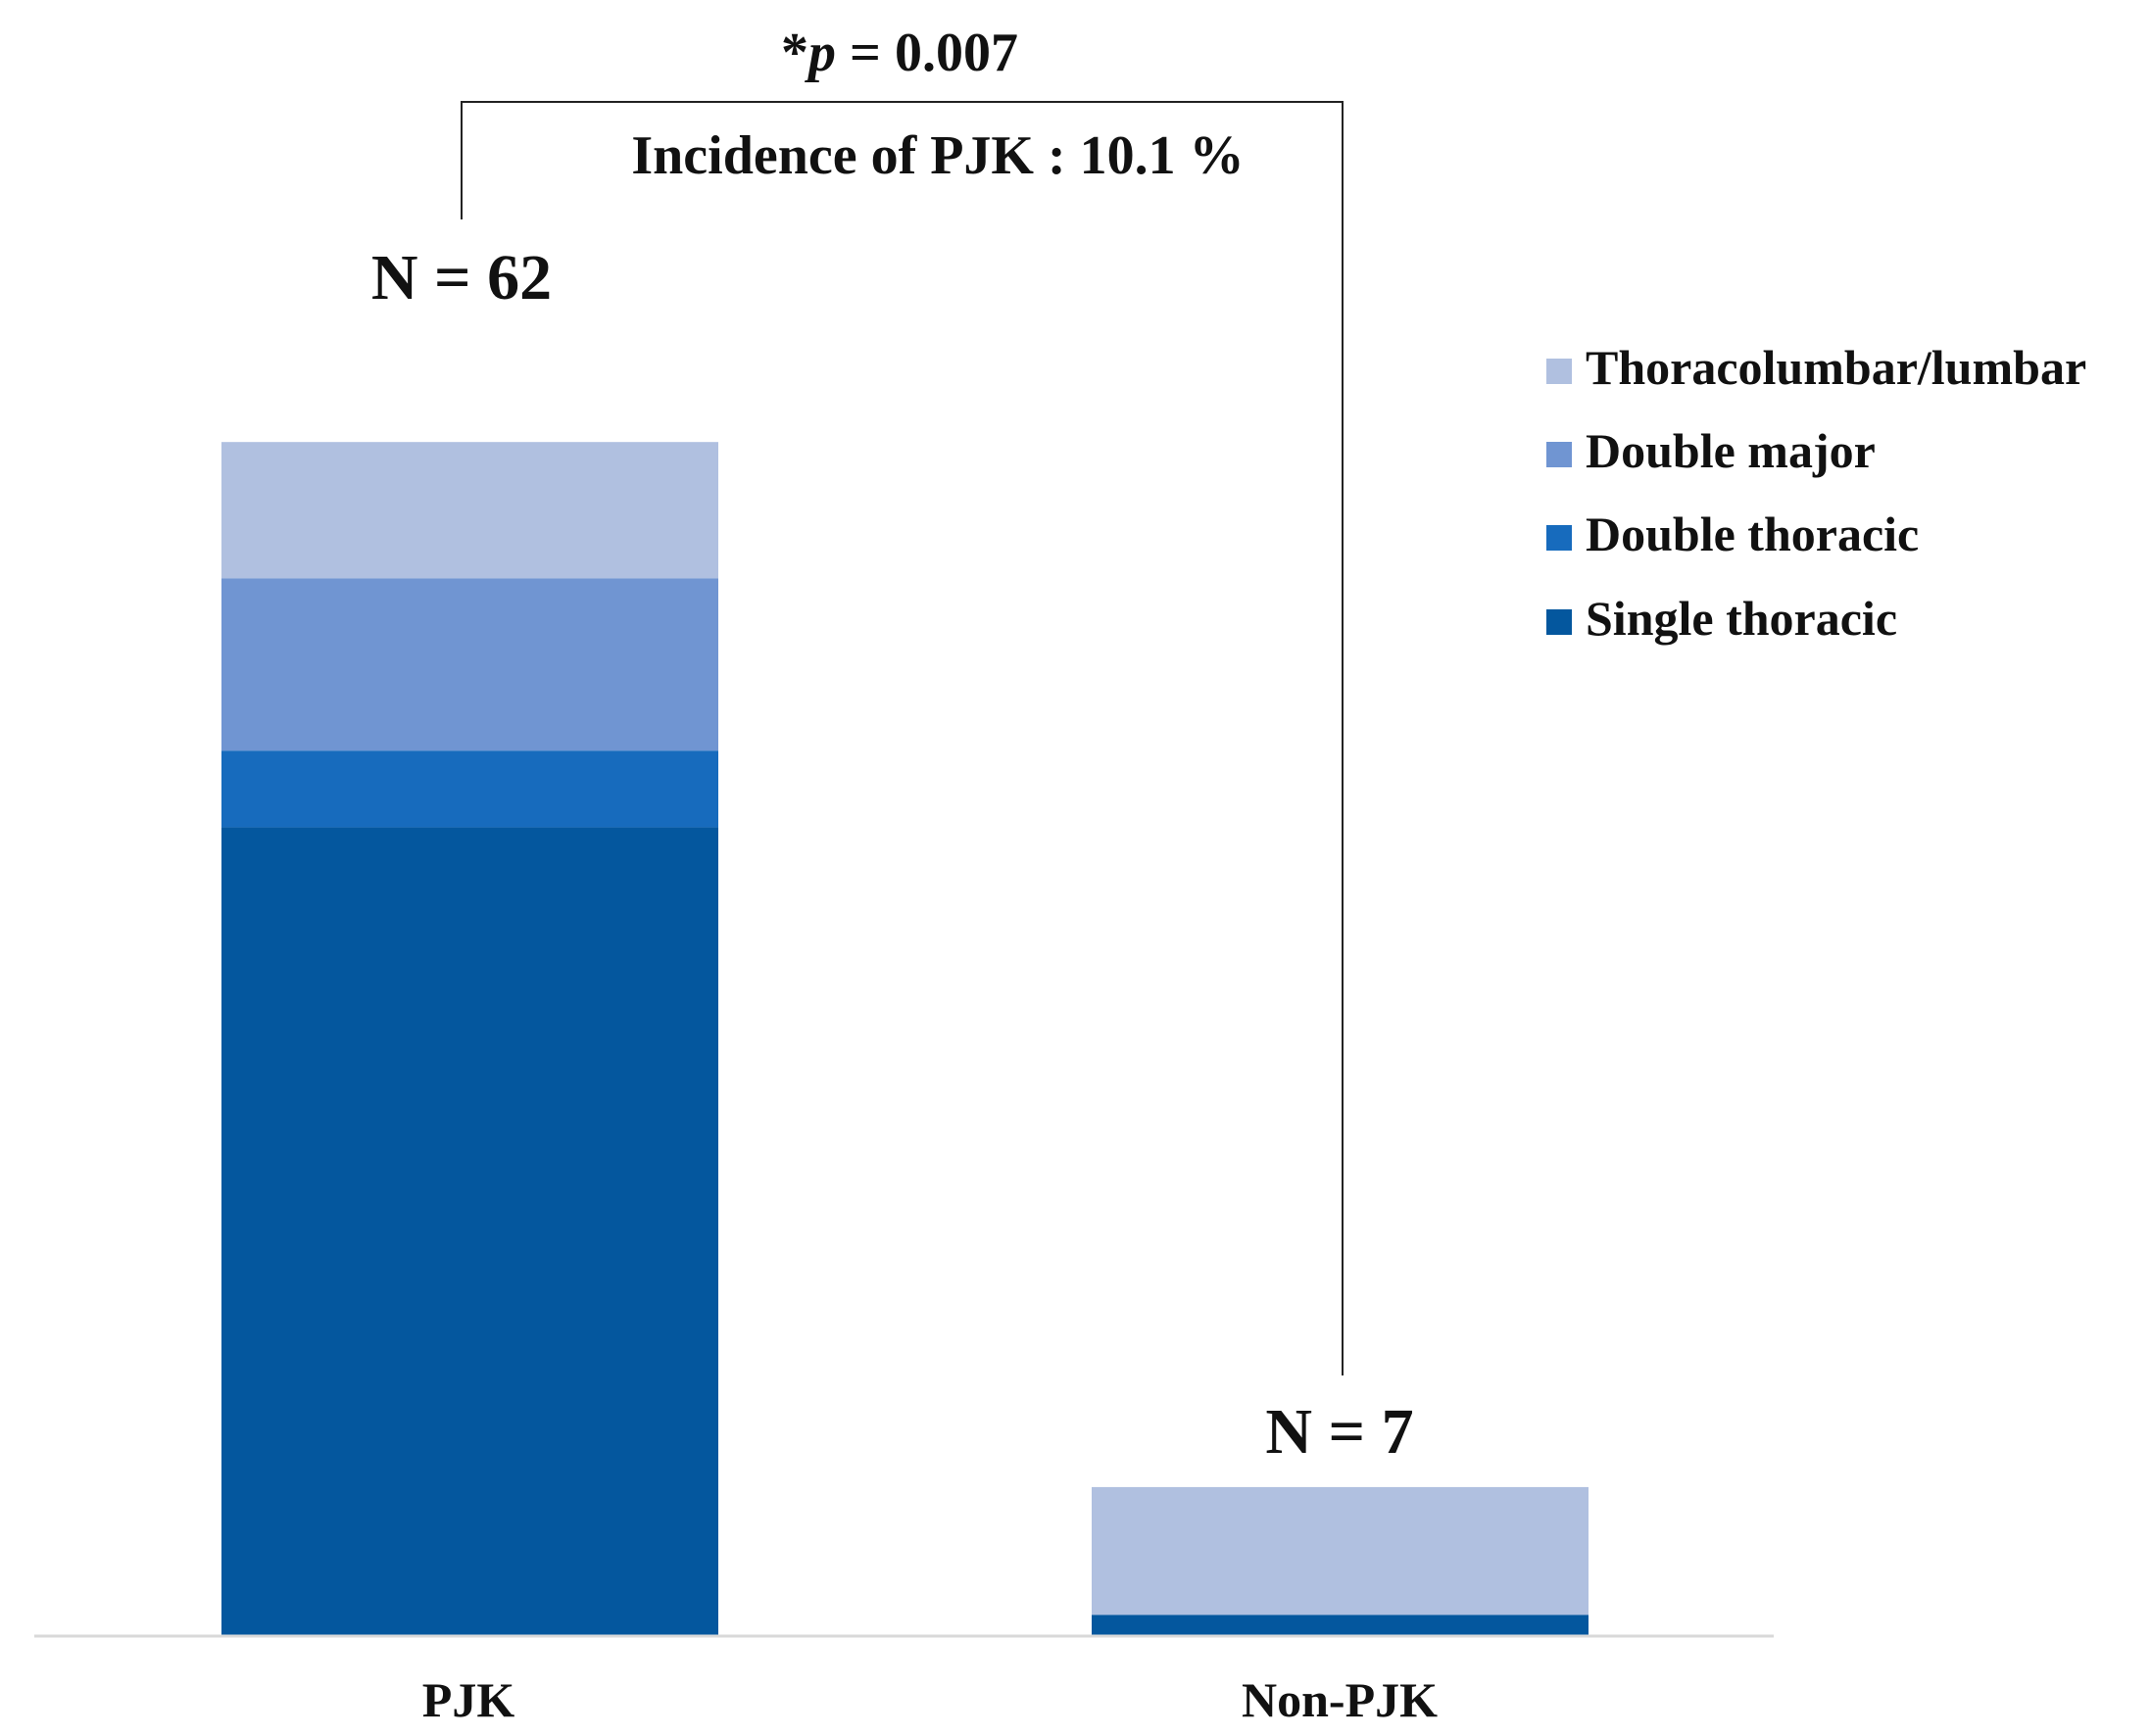 Image resolution: width=2151 pixels, height=1736 pixels. Describe the element at coordinates (1340, 1550) in the screenshot. I see `bar-segment-non-pjk-thoracolumbar-lumbar` at that location.